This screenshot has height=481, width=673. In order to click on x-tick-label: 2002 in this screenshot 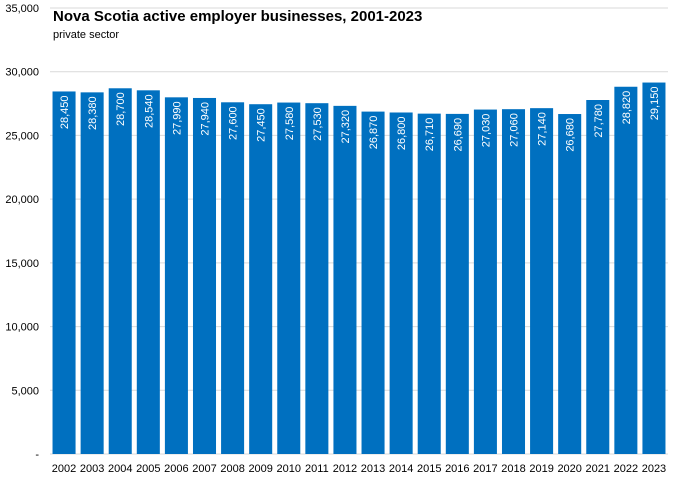, I will do `click(64, 469)`.